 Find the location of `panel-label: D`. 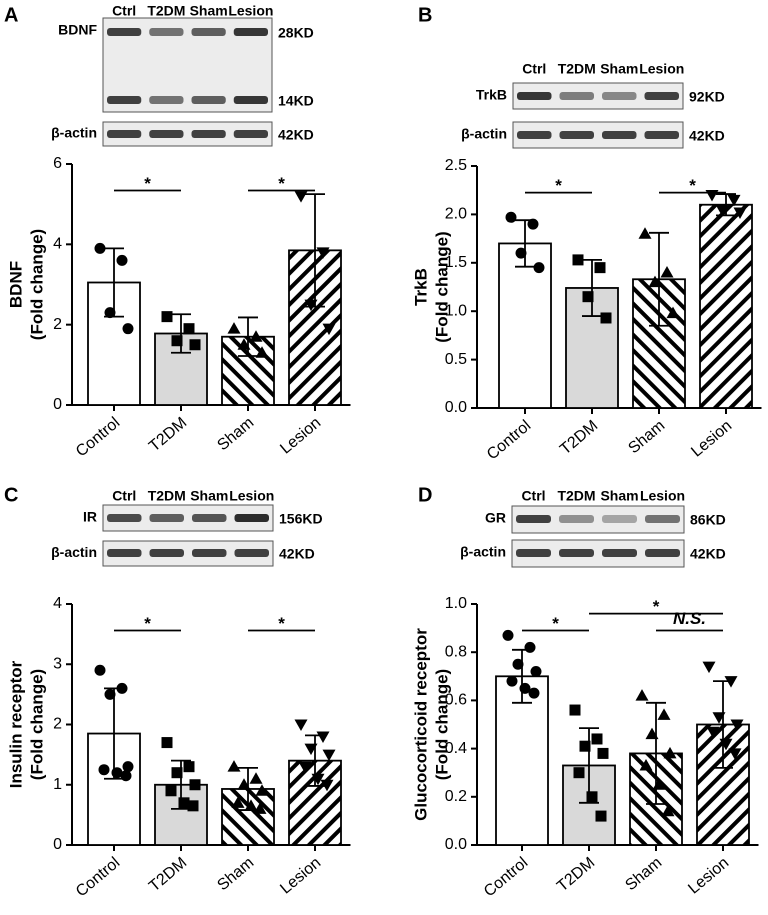

panel-label: D is located at coordinates (425, 495).